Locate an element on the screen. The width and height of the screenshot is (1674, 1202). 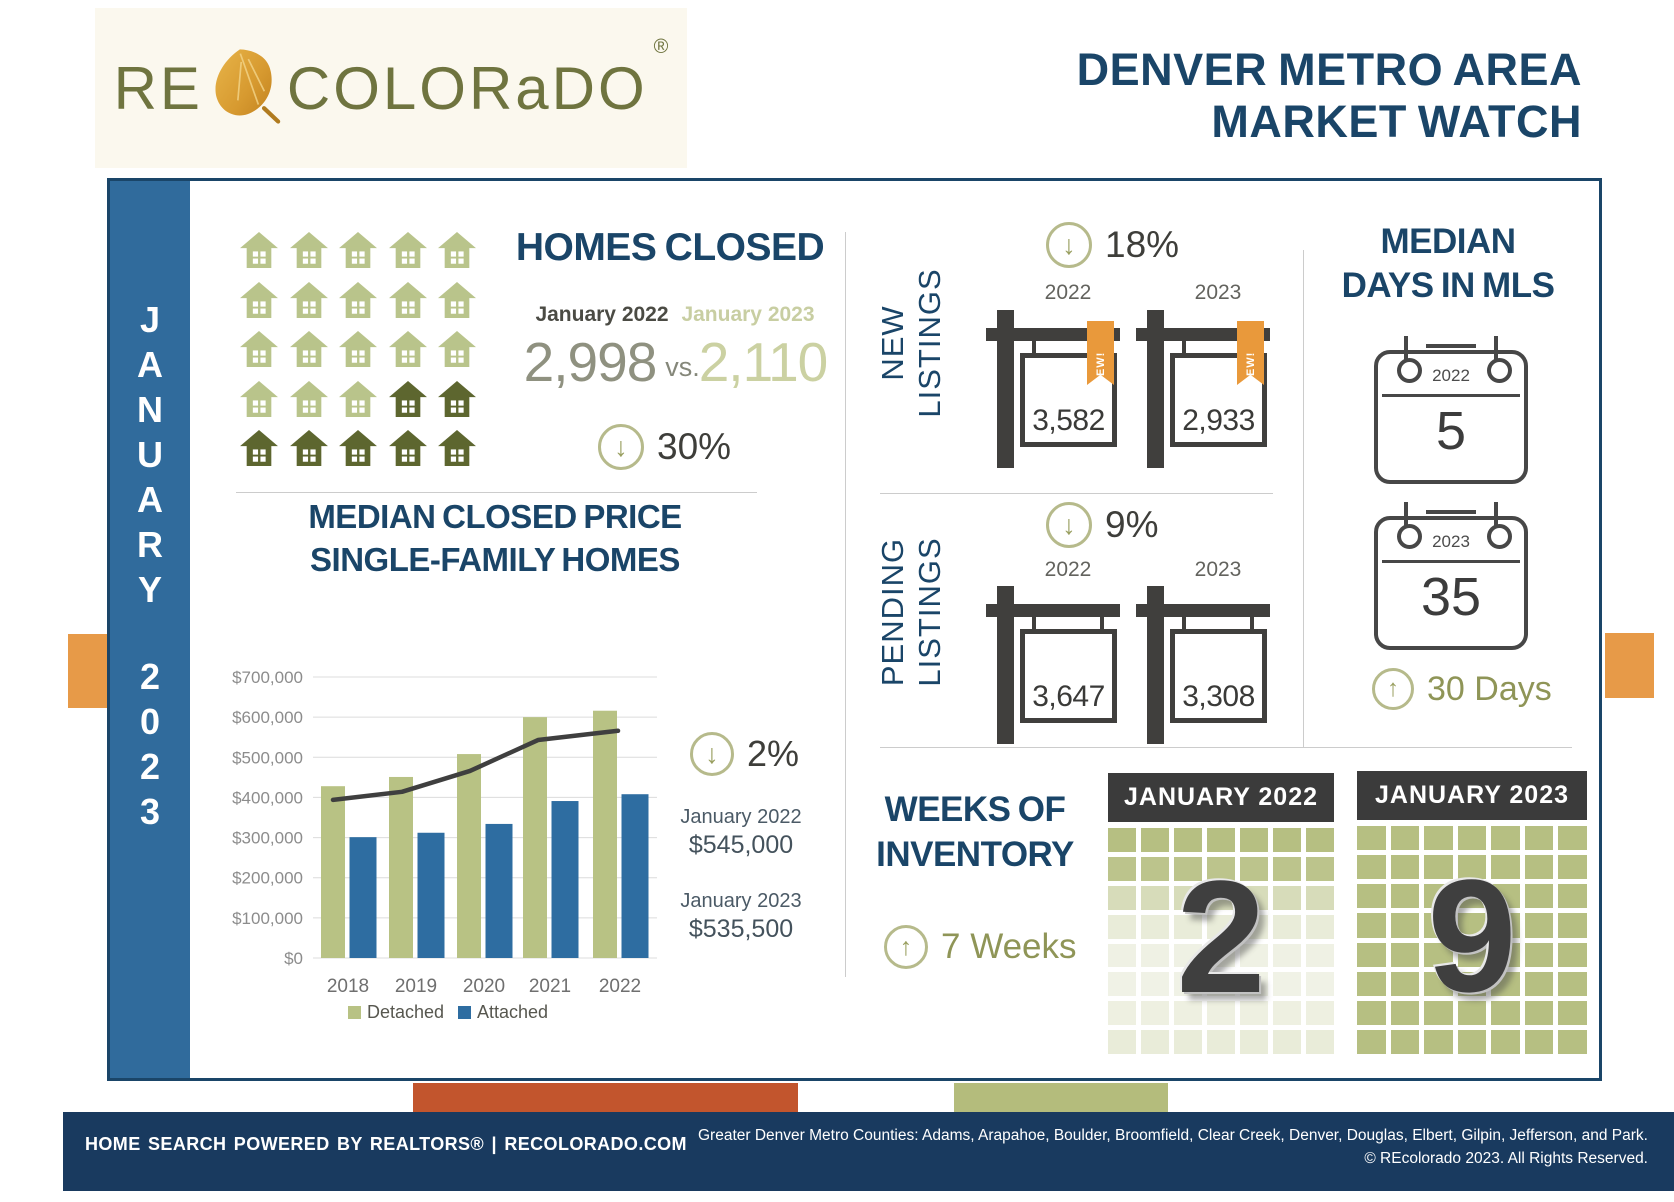
svg-text: 2022 is located at coordinates (620, 986).